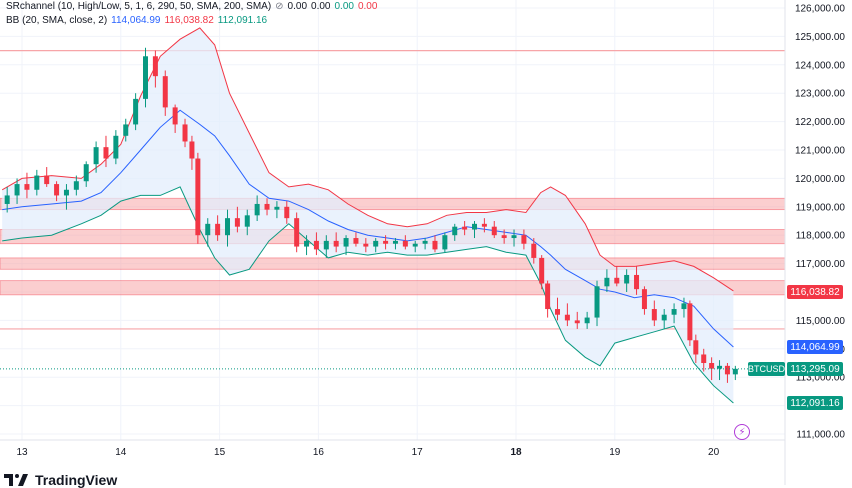 This screenshot has height=488, width=852. What do you see at coordinates (820, 37) in the screenshot?
I see `y-tick-label: 125,000.00` at bounding box center [820, 37].